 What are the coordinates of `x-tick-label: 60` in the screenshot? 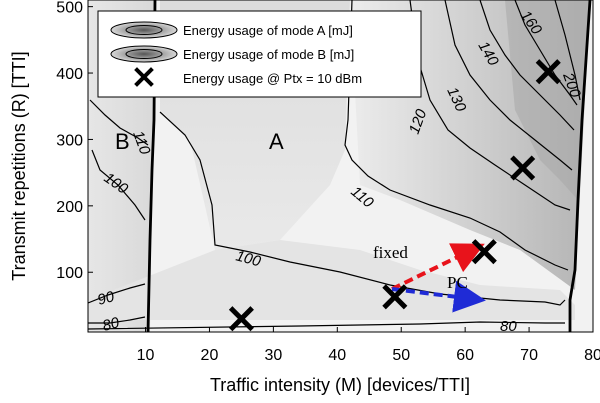 It's located at (465, 355).